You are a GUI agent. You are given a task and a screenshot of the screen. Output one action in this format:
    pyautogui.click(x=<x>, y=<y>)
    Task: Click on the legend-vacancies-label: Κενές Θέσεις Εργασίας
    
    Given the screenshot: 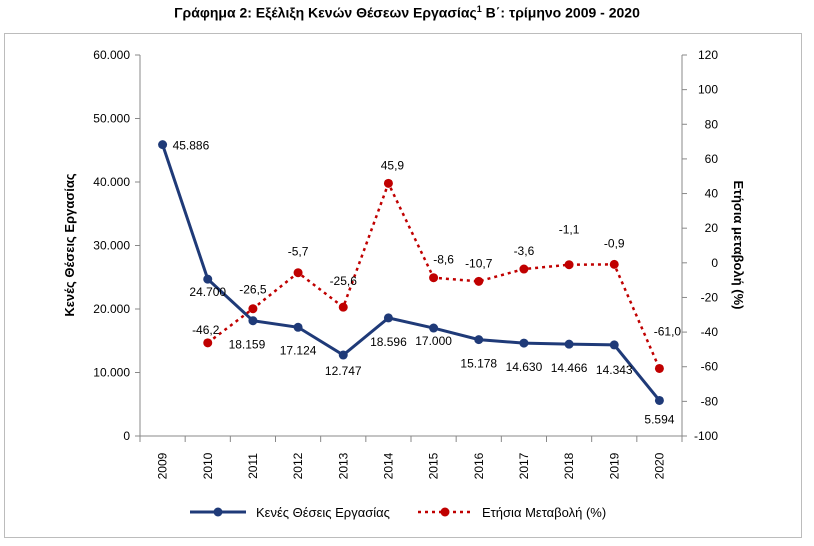 What is the action you would take?
    pyautogui.click(x=323, y=512)
    